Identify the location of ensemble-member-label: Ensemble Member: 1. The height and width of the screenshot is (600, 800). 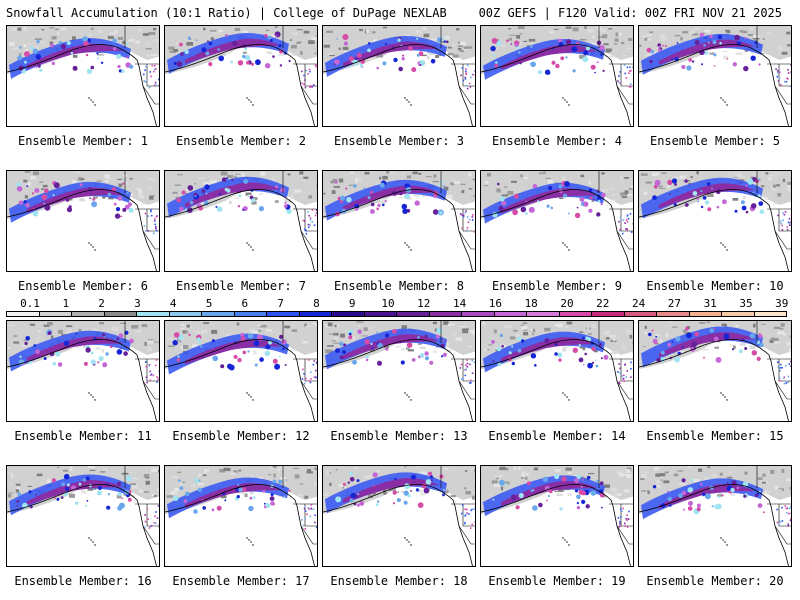
(83, 141).